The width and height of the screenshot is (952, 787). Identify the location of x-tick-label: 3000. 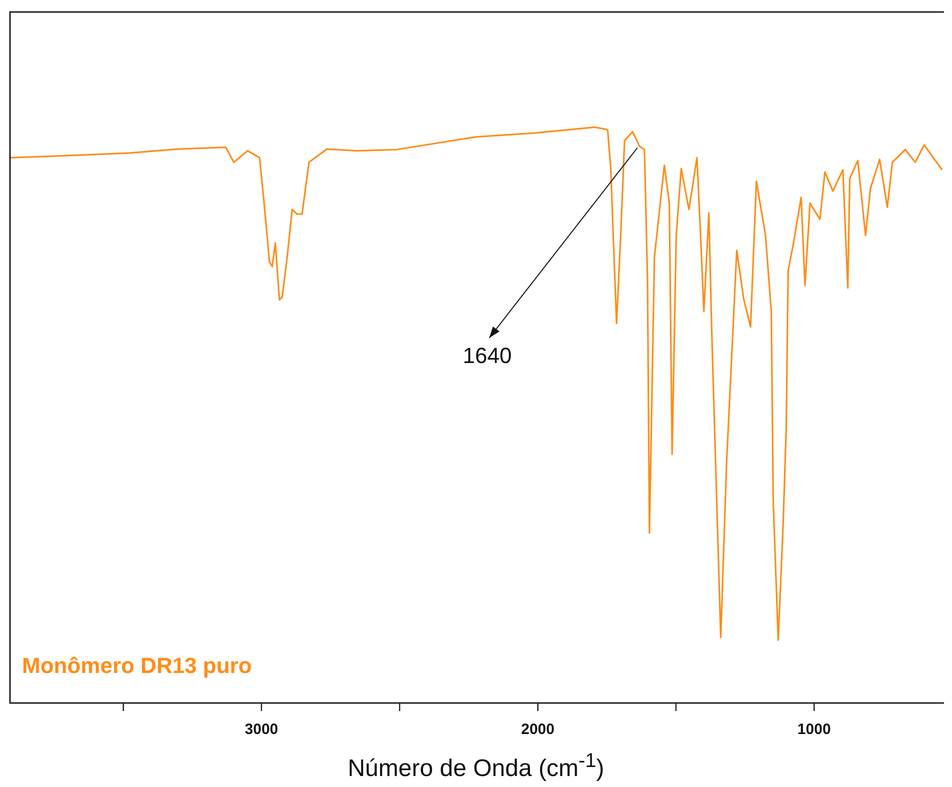
(261, 729).